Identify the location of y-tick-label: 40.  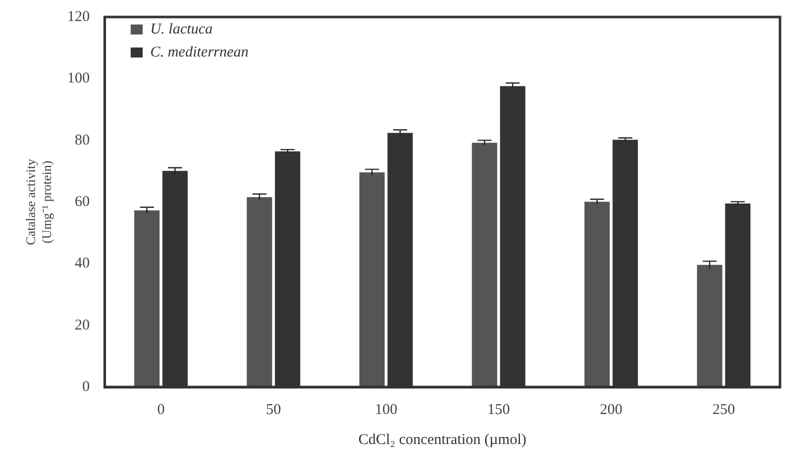
(82, 264).